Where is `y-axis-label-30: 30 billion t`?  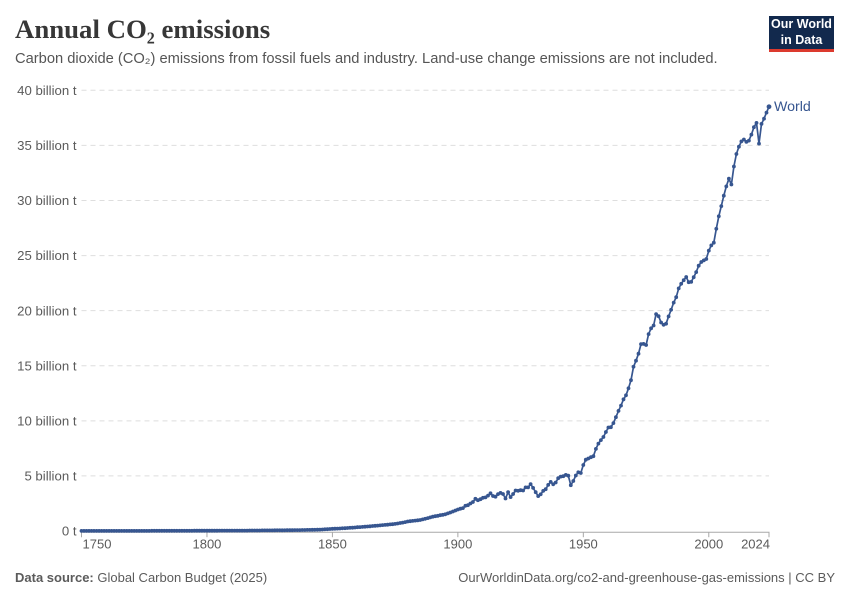
y-axis-label-30: 30 billion t is located at coordinates (47, 200).